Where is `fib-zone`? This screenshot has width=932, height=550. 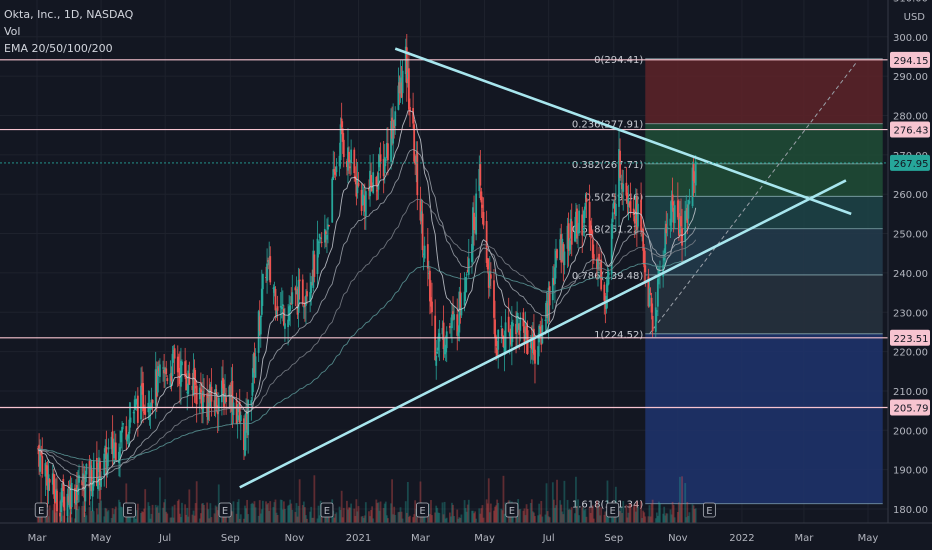 fib-zone is located at coordinates (764, 91).